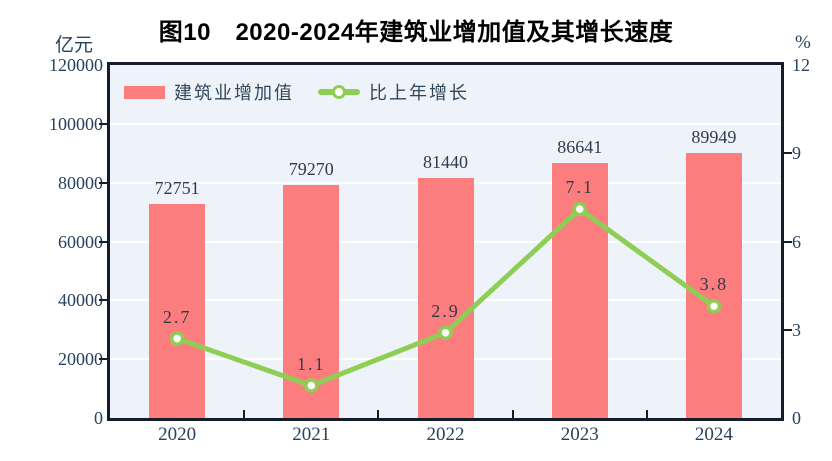 This screenshot has width=832, height=461. What do you see at coordinates (580, 147) in the screenshot?
I see `bar-value-label: 86641` at bounding box center [580, 147].